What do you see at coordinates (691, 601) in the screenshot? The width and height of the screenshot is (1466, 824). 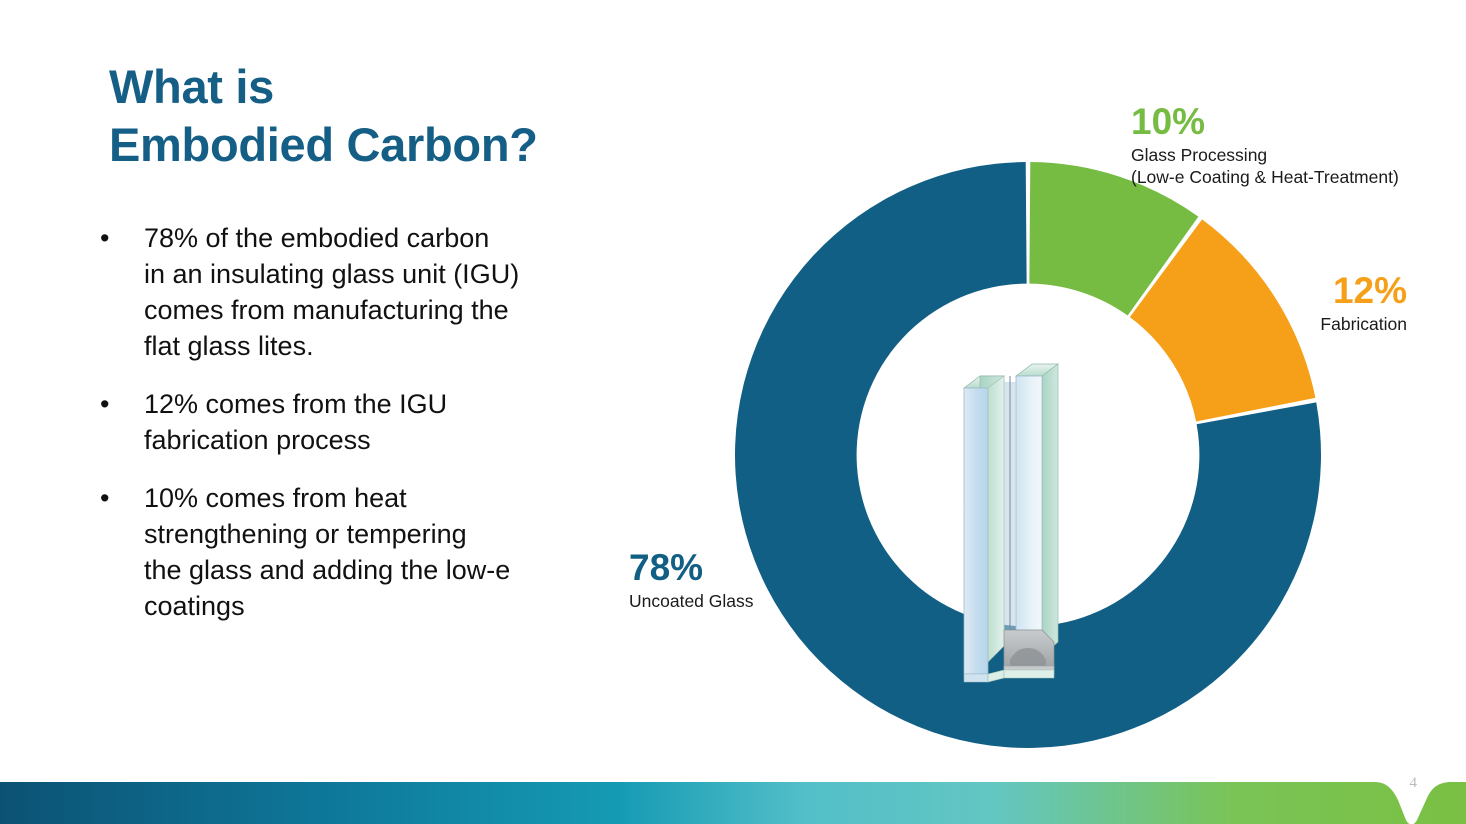 I see `callout-caption: Uncoated Glass` at bounding box center [691, 601].